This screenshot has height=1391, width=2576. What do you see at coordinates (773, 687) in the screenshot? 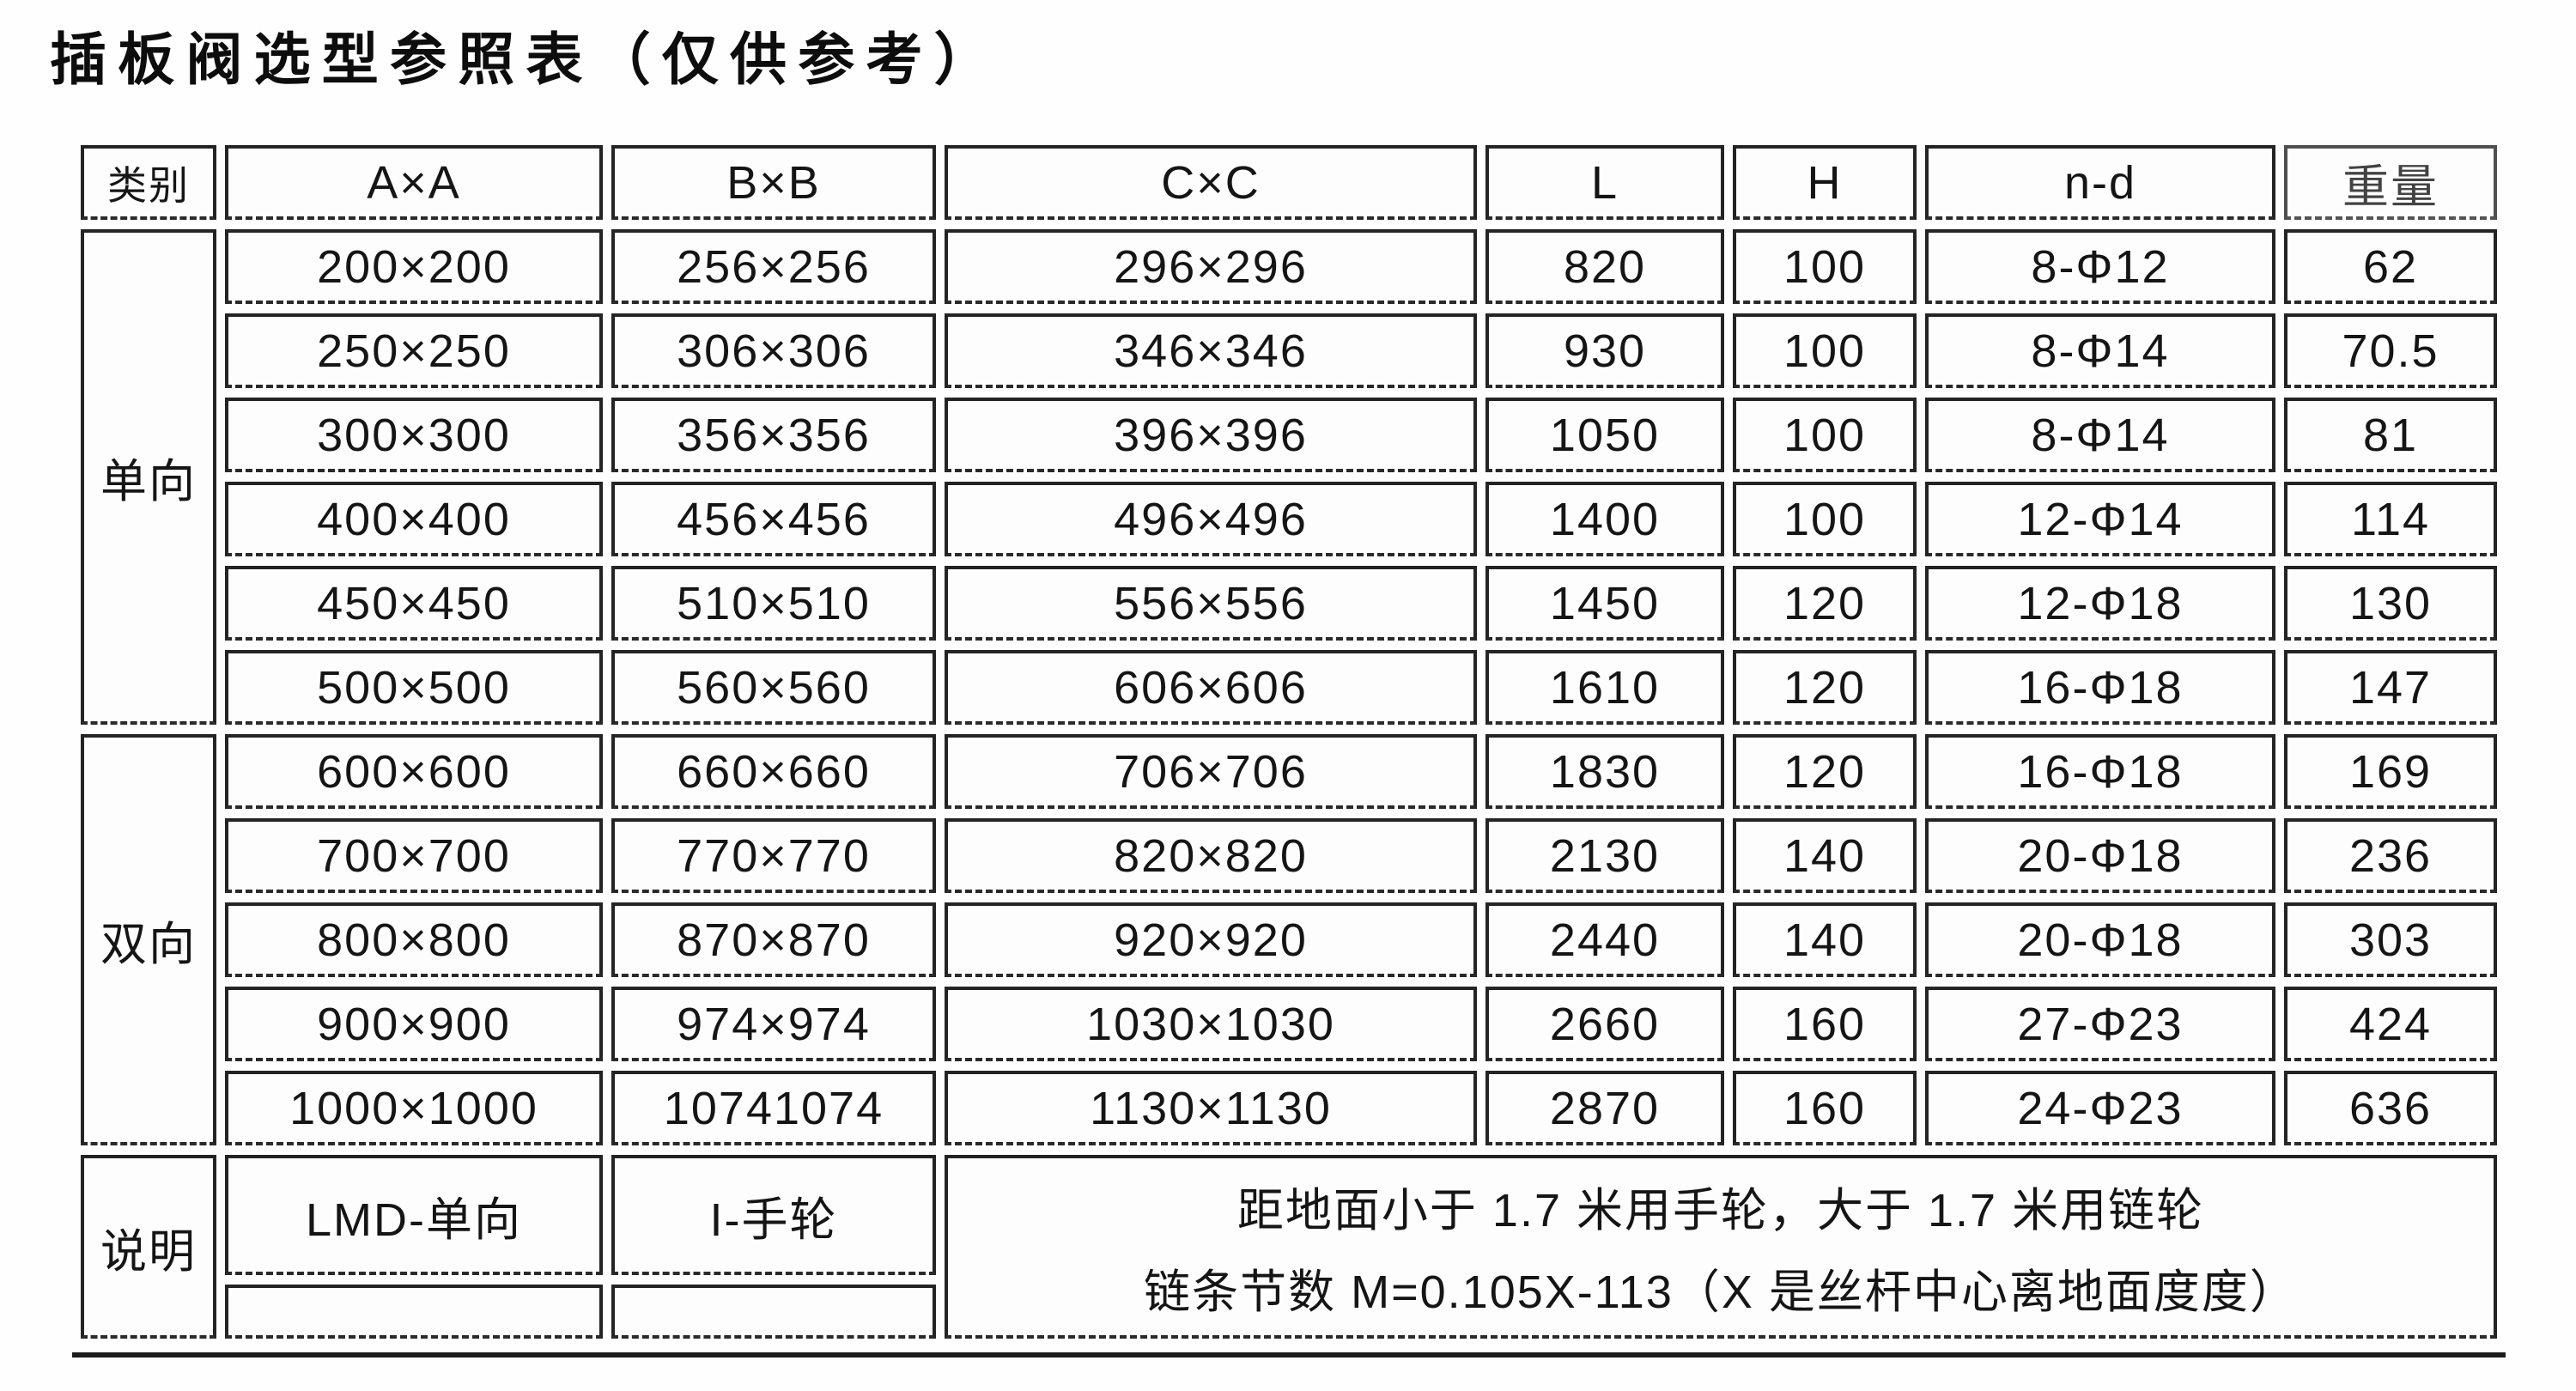
I see `cell-bxb: 560×560` at bounding box center [773, 687].